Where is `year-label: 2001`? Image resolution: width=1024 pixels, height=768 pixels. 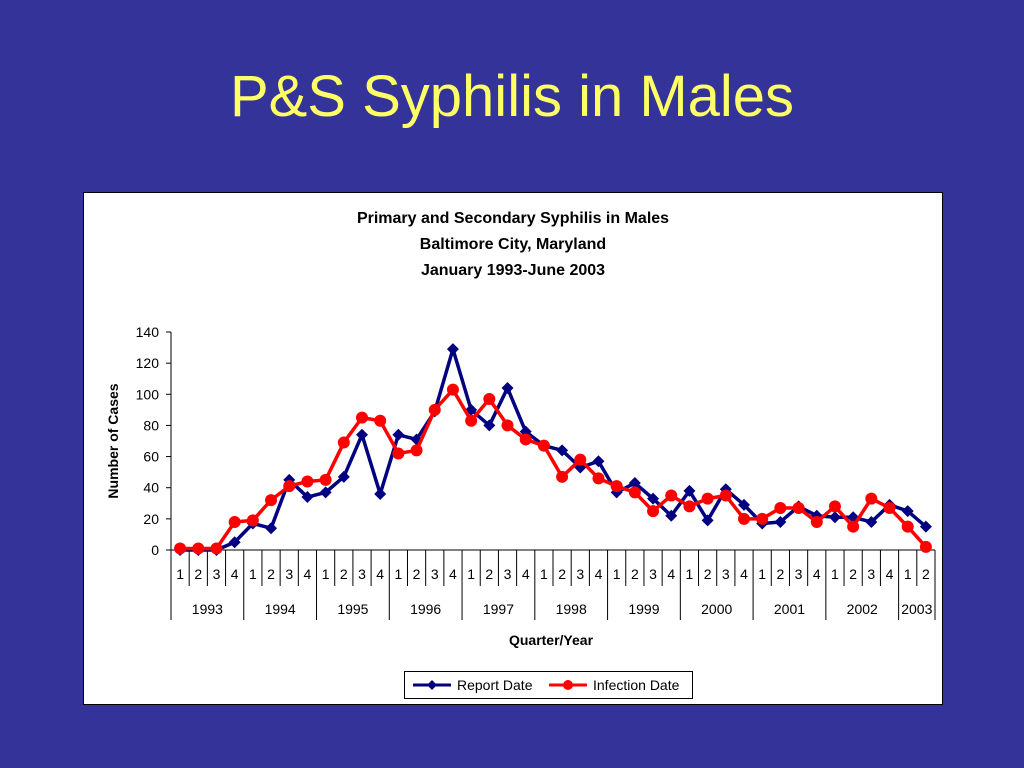 year-label: 2001 is located at coordinates (789, 609).